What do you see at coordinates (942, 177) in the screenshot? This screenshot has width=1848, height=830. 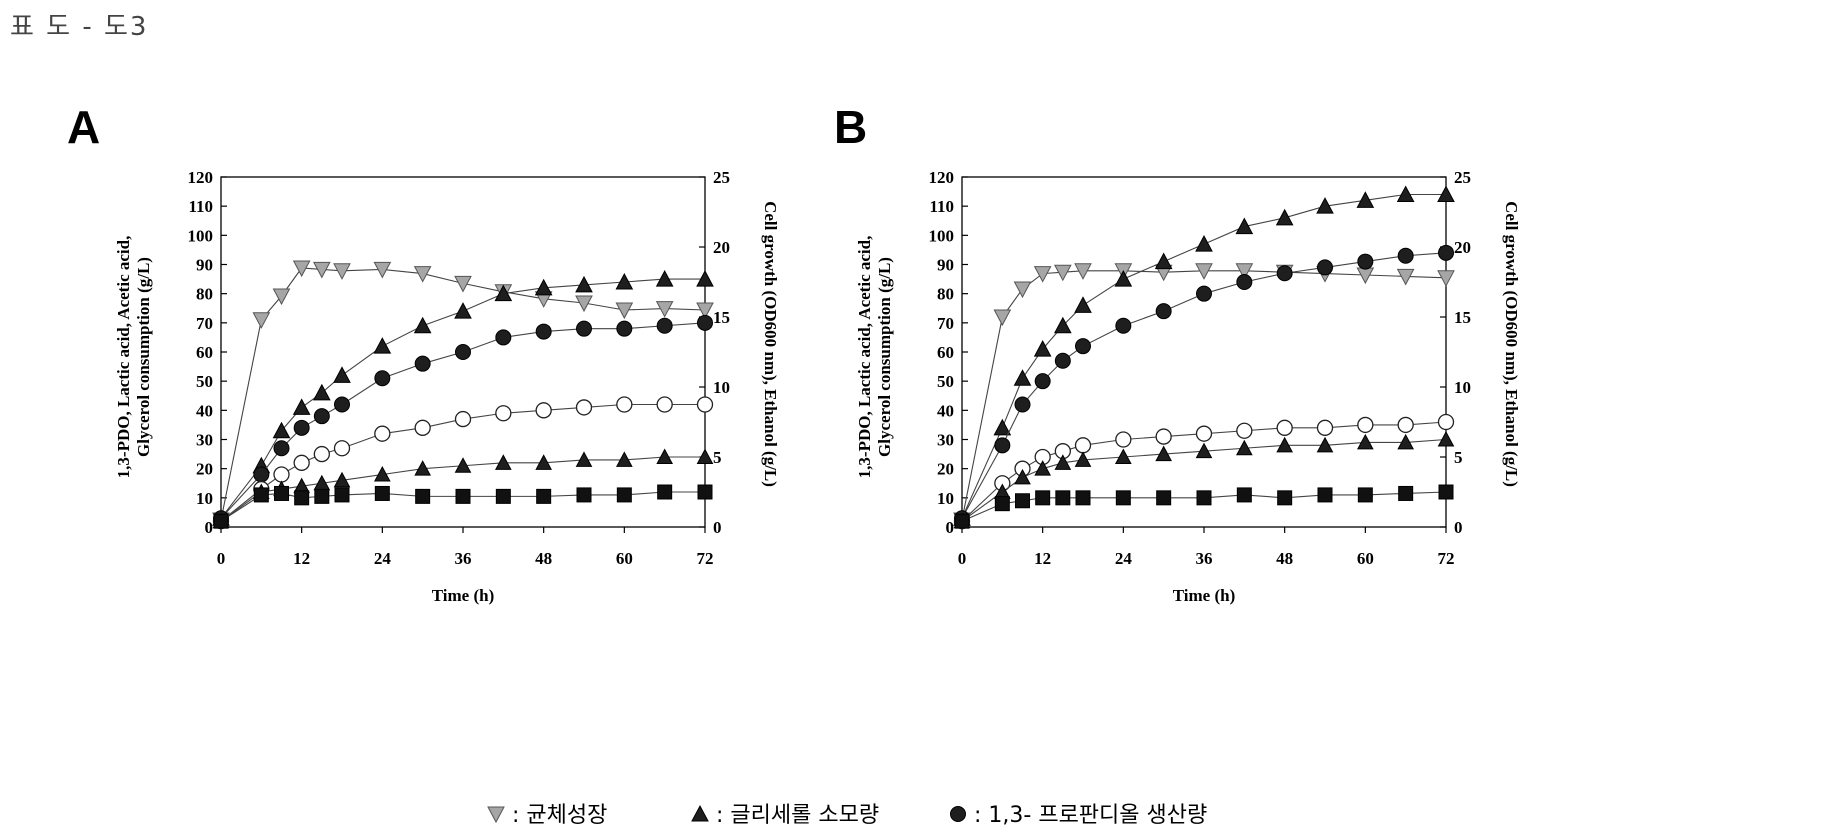 I see `y-left-tick-label: 120` at bounding box center [942, 177].